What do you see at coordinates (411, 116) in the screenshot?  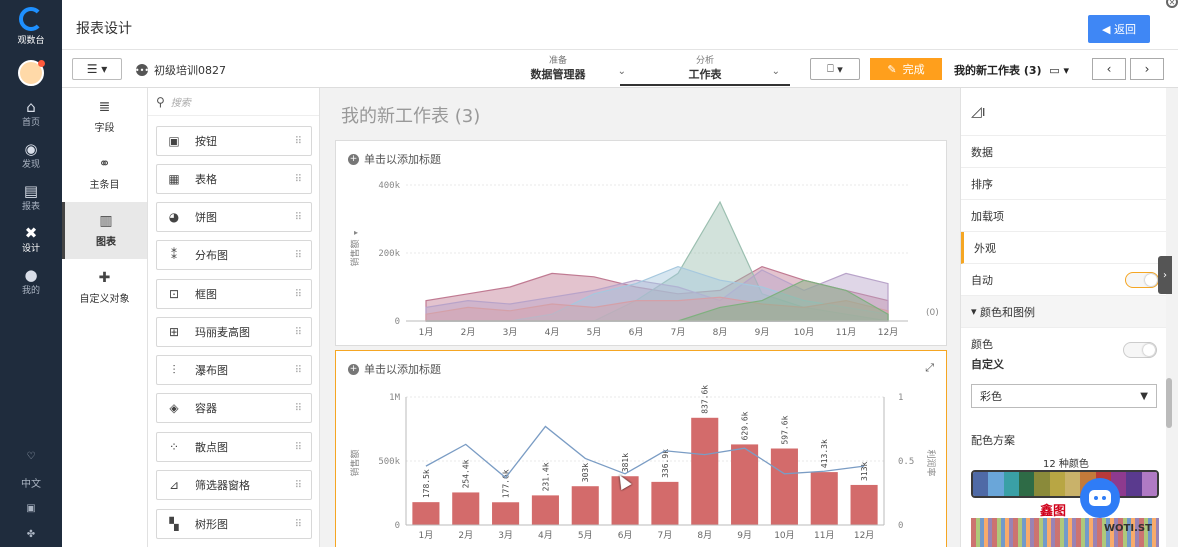 I see `sheet-title: 我的新工作表 (3)` at bounding box center [411, 116].